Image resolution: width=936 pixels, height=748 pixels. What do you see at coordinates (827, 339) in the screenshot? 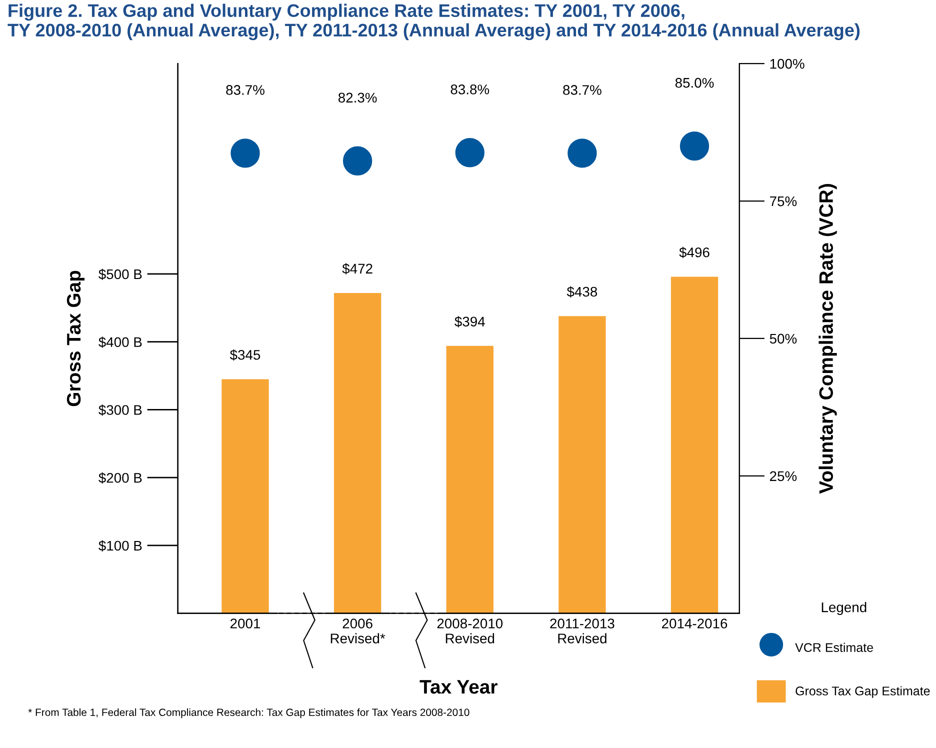
I see `y2-axis-title: Voluntary Compliance Rate (VCR)` at bounding box center [827, 339].